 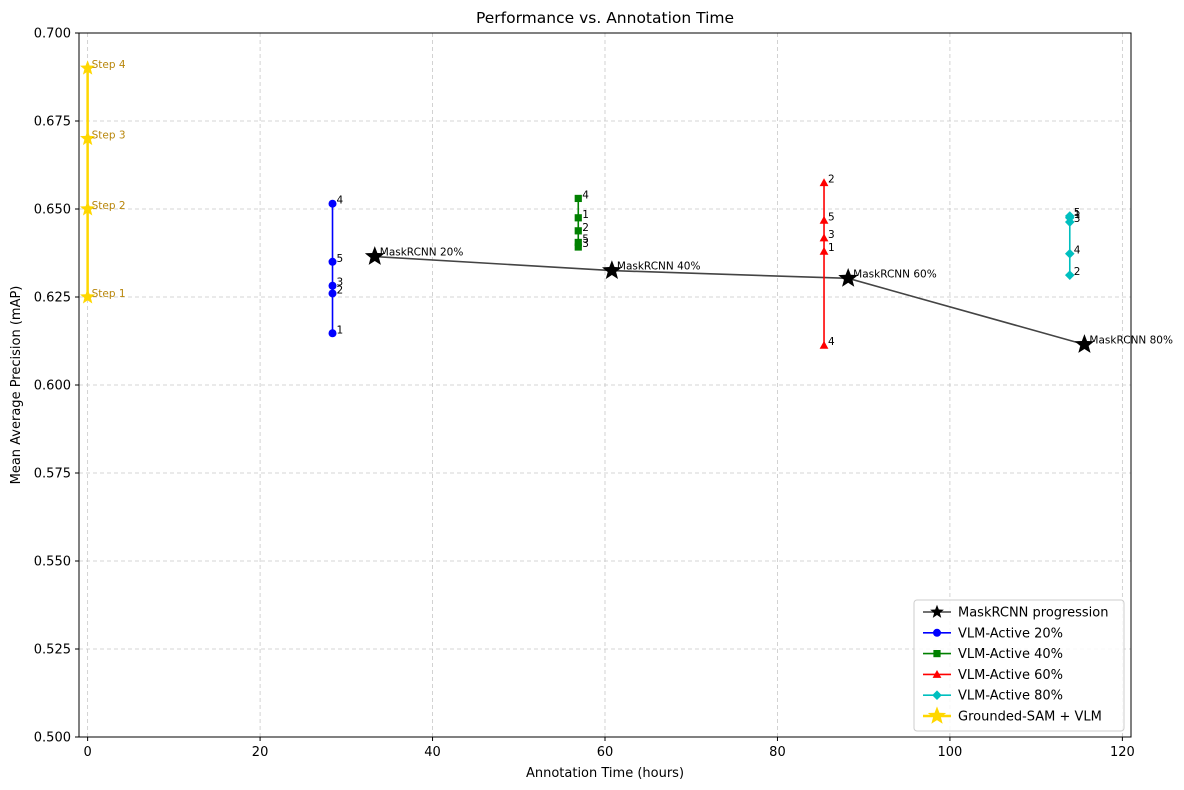 What do you see at coordinates (109, 136) in the screenshot?
I see `data-label: Step 3` at bounding box center [109, 136].